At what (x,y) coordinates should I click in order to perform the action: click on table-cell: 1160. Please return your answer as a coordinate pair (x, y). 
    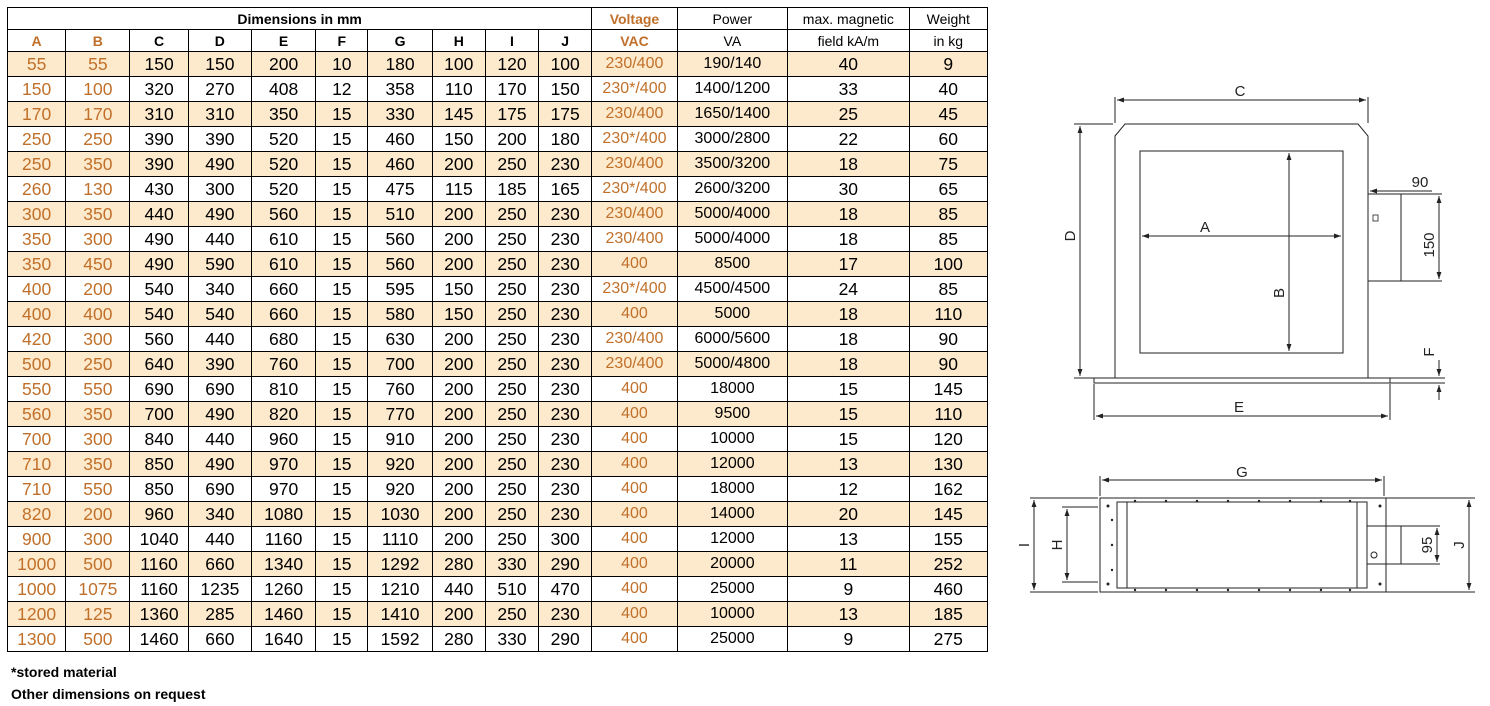
    Looking at the image, I should click on (283, 539).